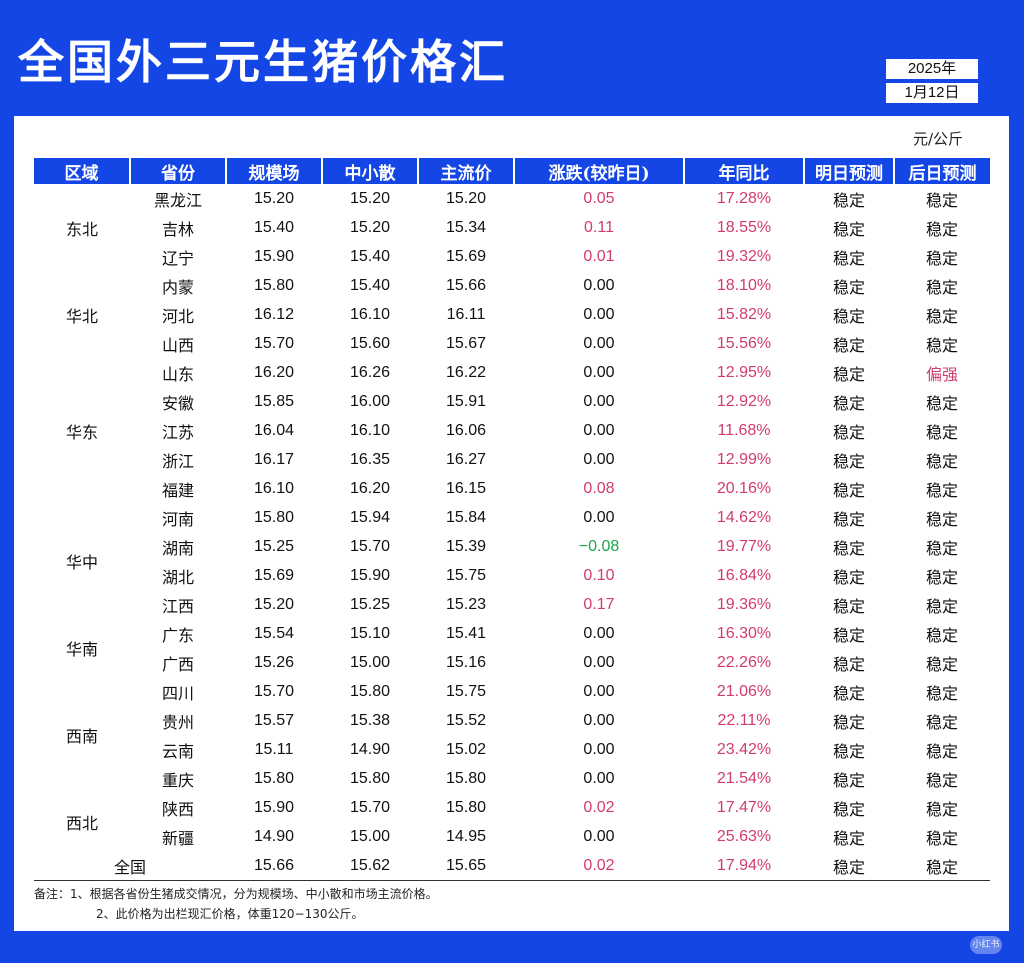 Image resolution: width=1024 pixels, height=963 pixels. I want to click on region-cell: 华东, so click(81, 432).